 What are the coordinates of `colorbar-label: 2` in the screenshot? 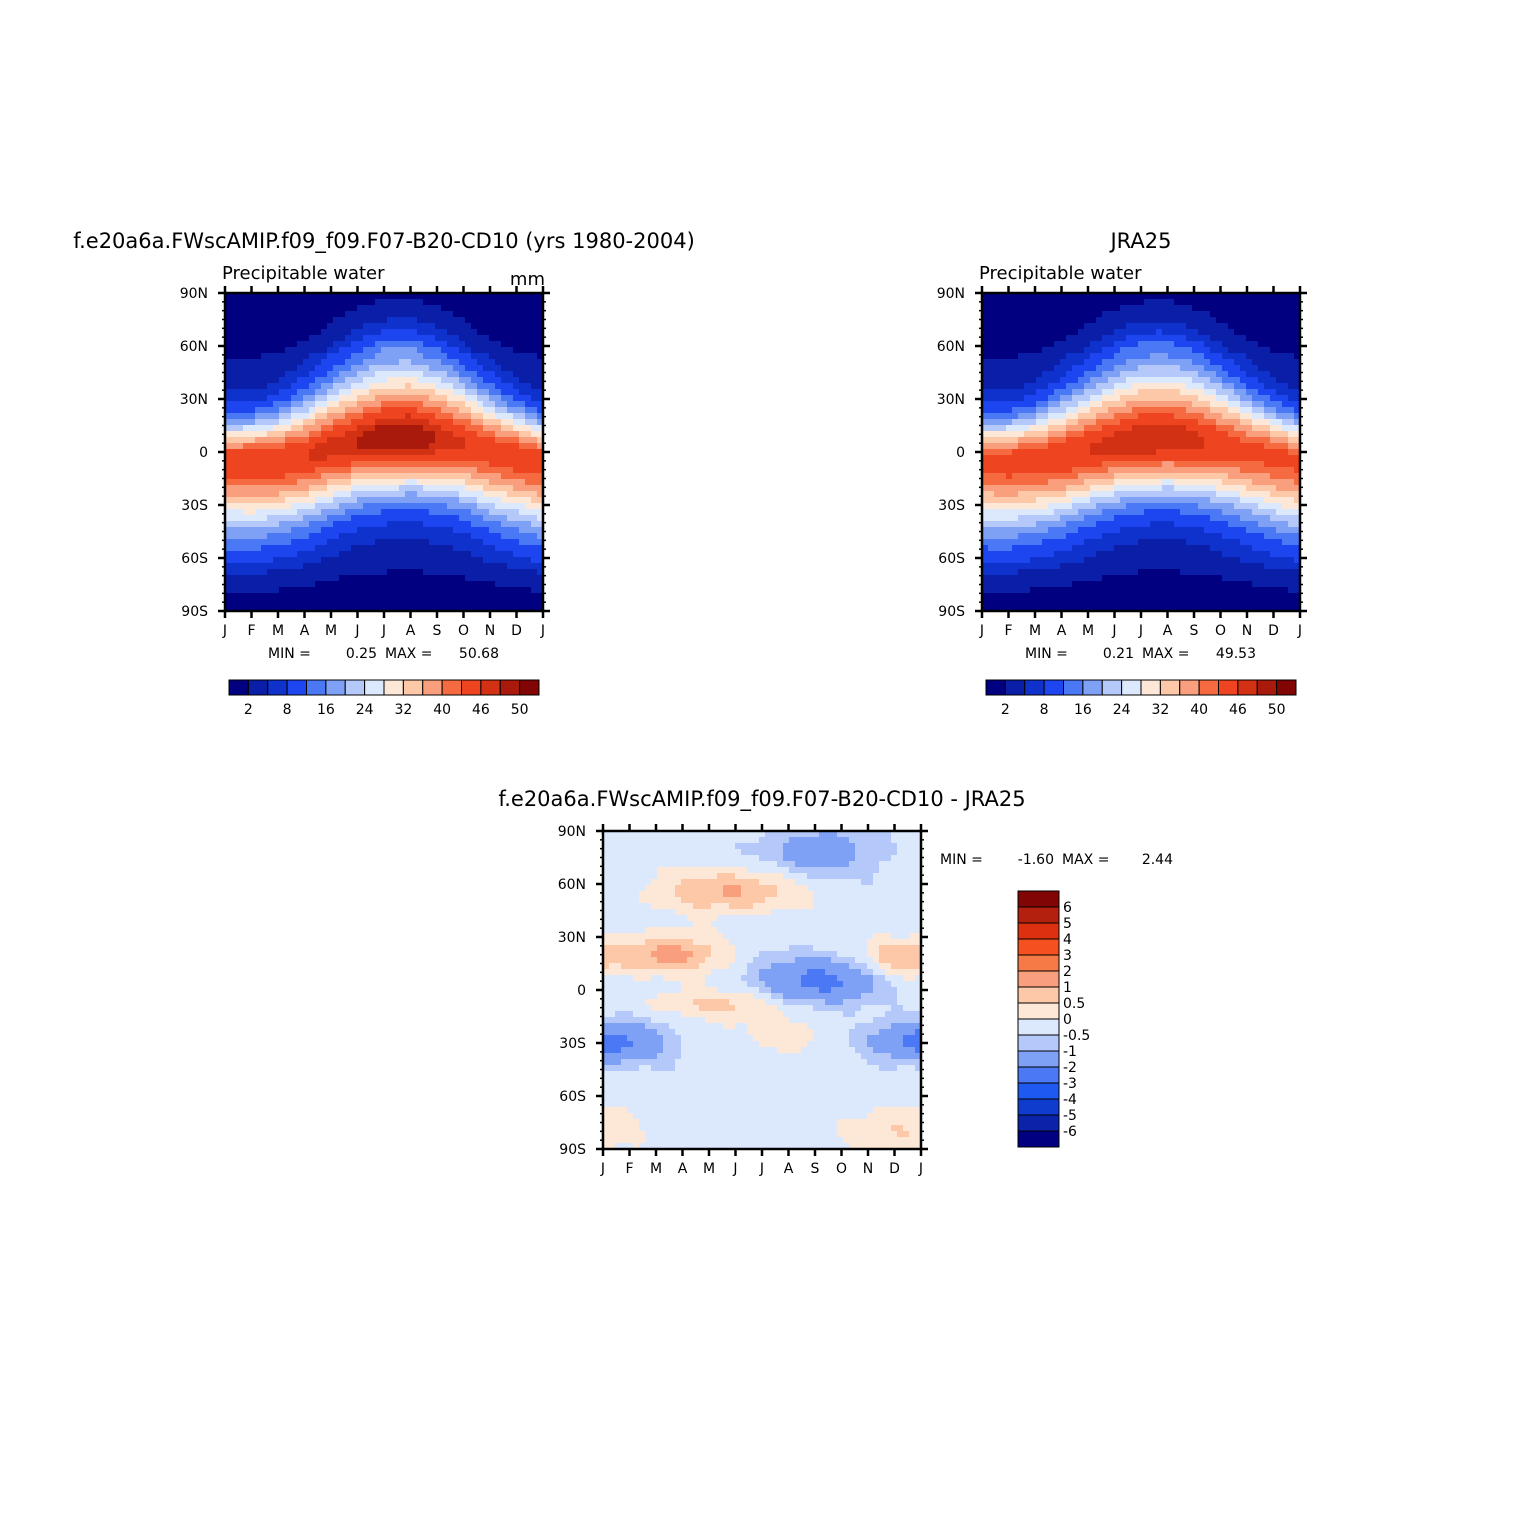 It's located at (248, 710).